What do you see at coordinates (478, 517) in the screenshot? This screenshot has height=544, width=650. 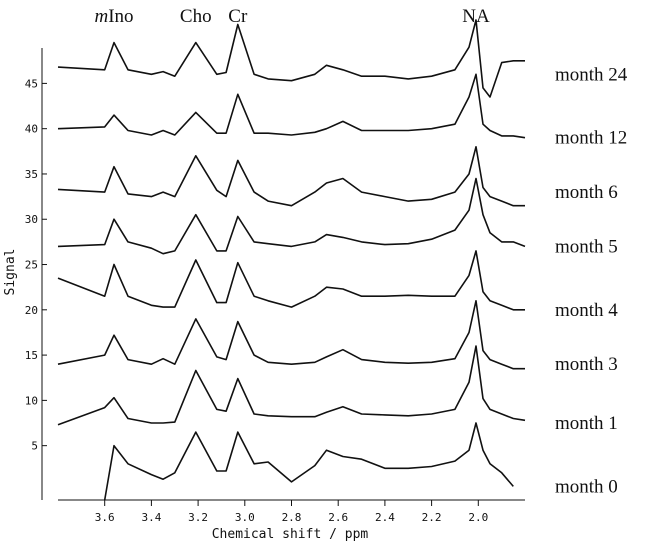 I see `x-tick-label-2: 2.0` at bounding box center [478, 517].